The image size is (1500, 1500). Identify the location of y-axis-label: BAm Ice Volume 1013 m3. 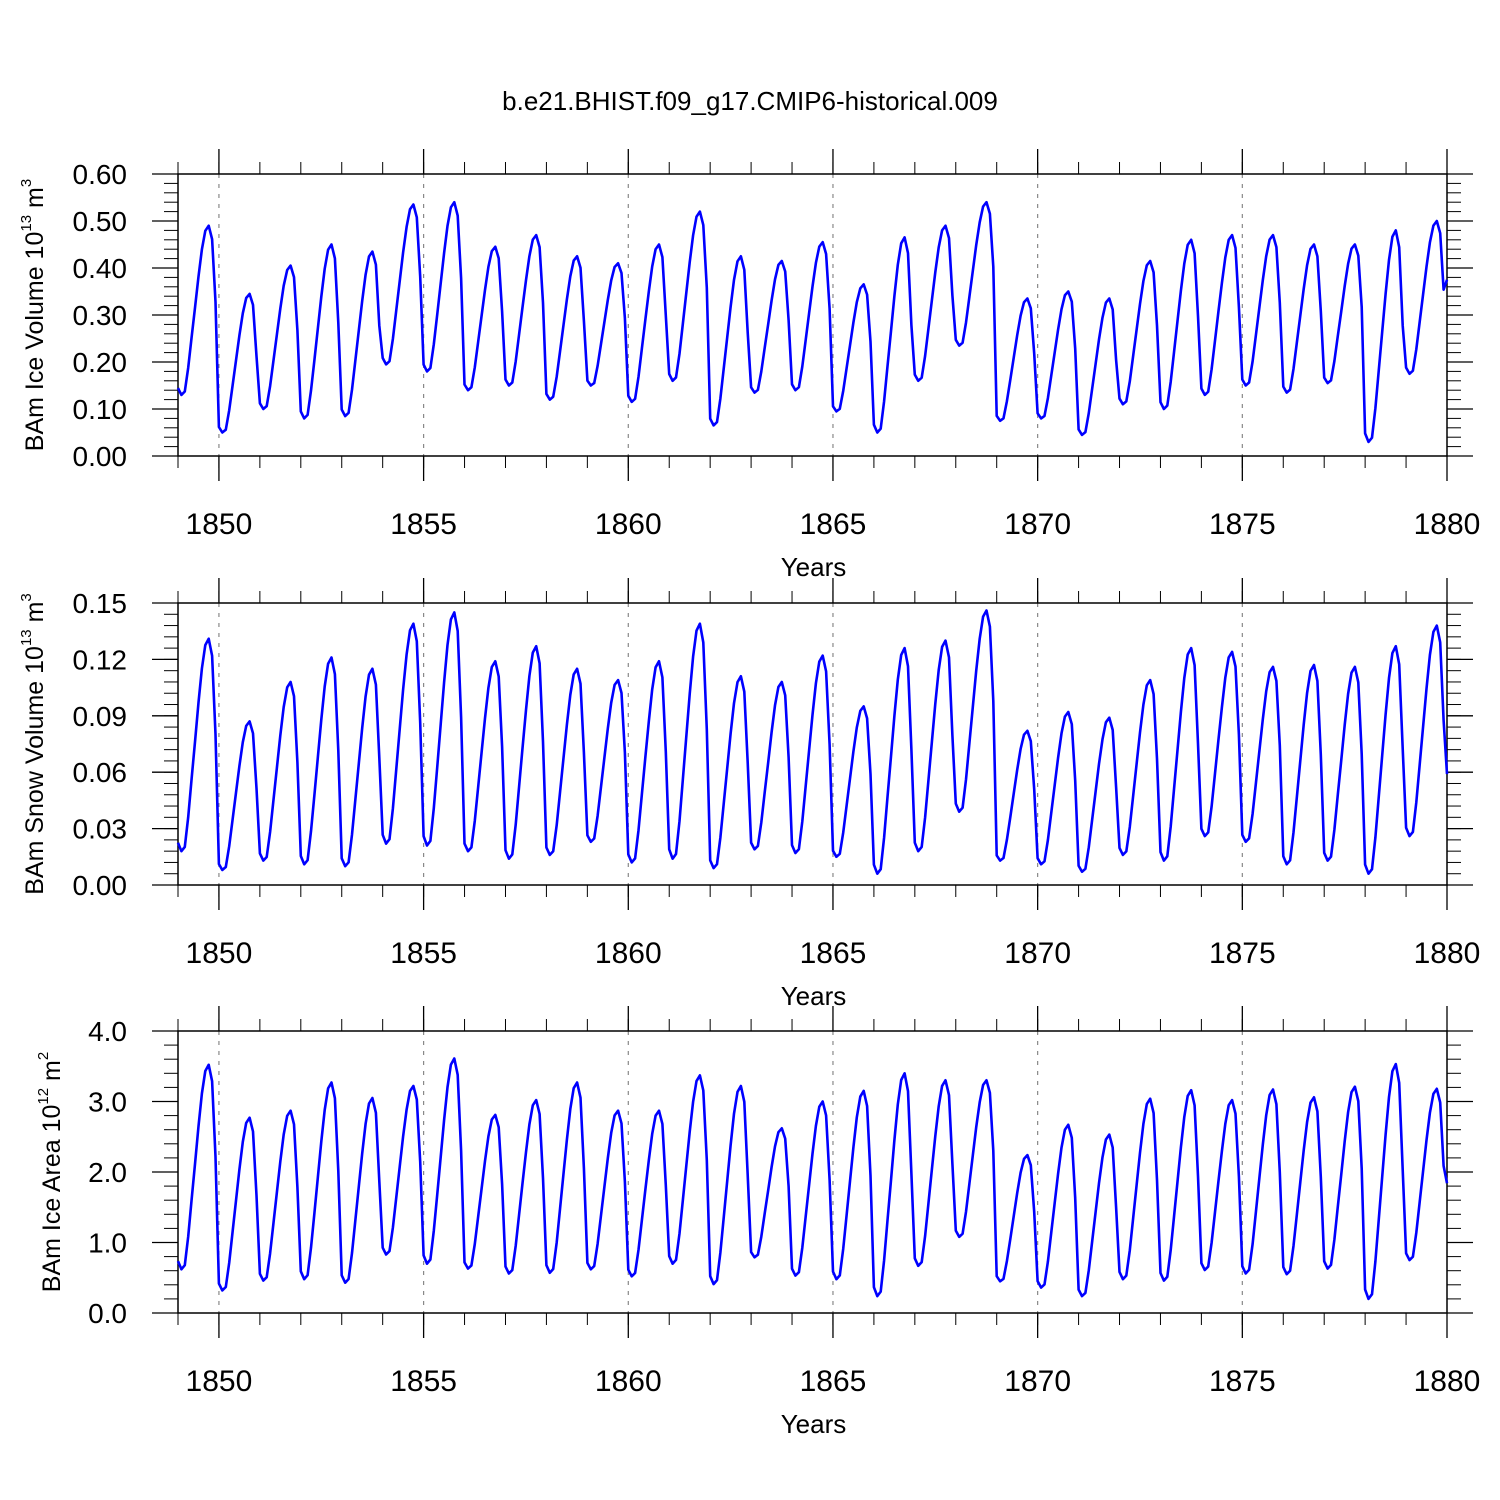
(33, 315).